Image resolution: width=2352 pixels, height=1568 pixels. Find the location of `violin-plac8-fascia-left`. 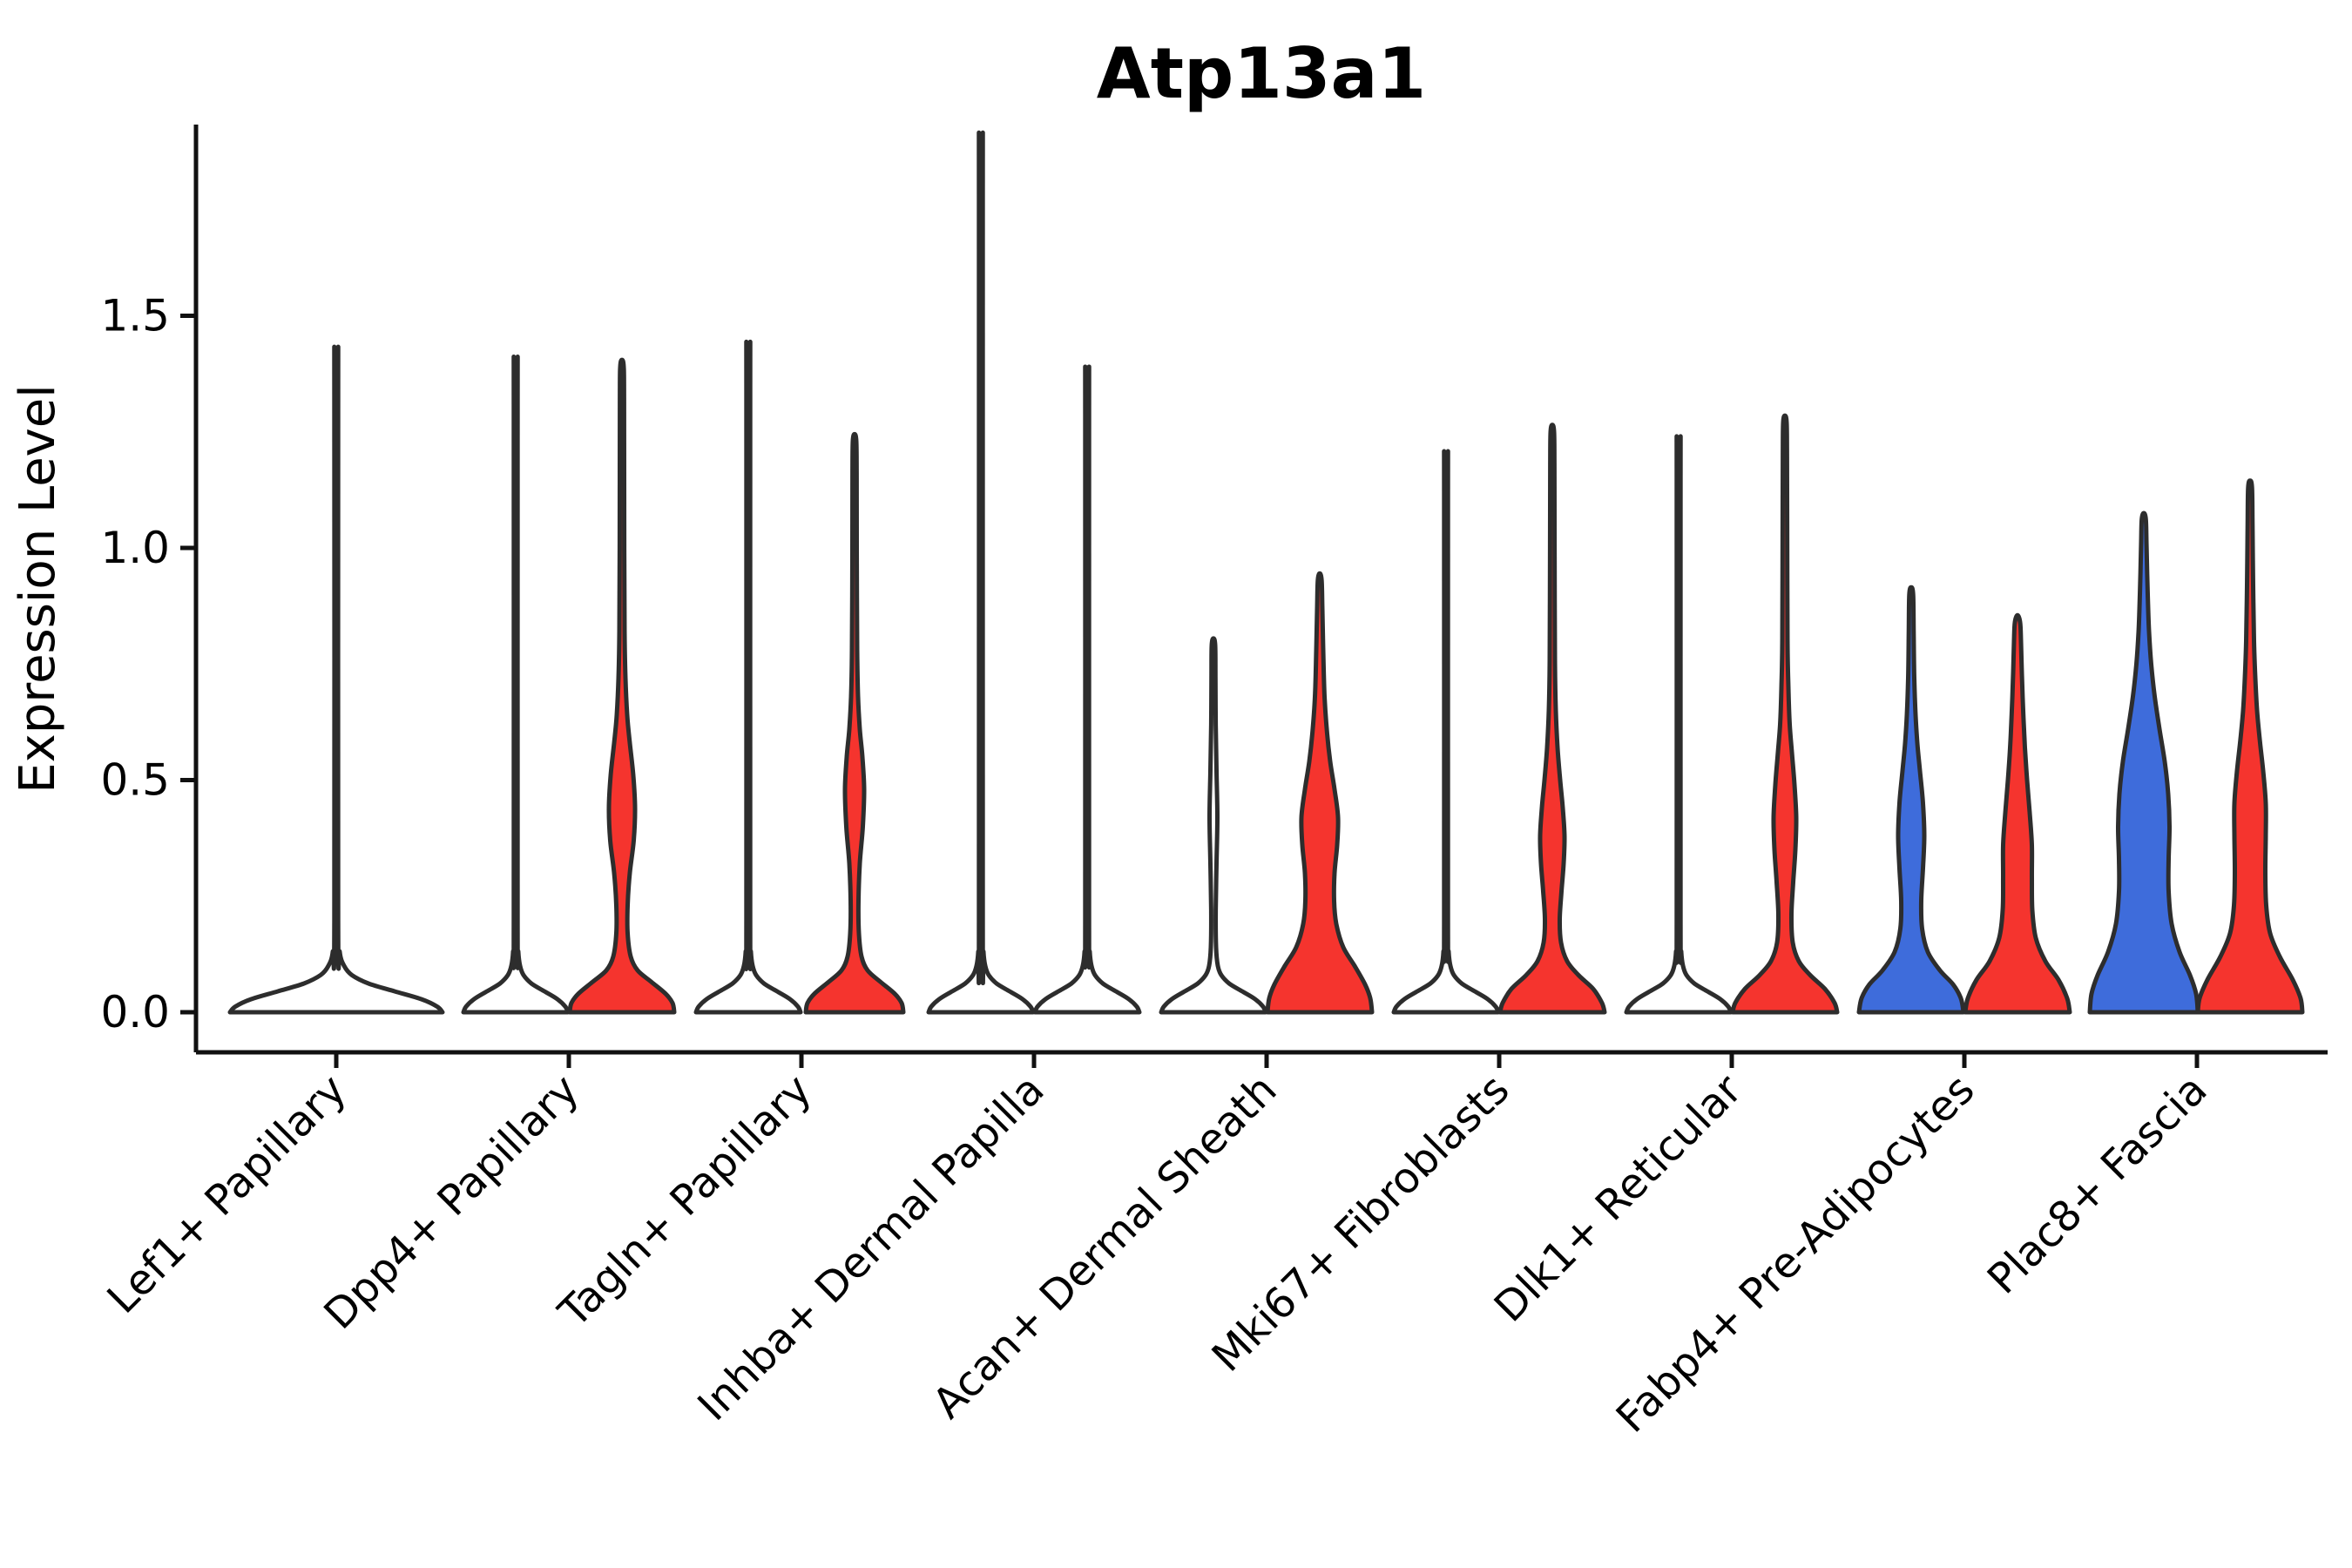

violin-plac8-fascia-left is located at coordinates (2143, 762).